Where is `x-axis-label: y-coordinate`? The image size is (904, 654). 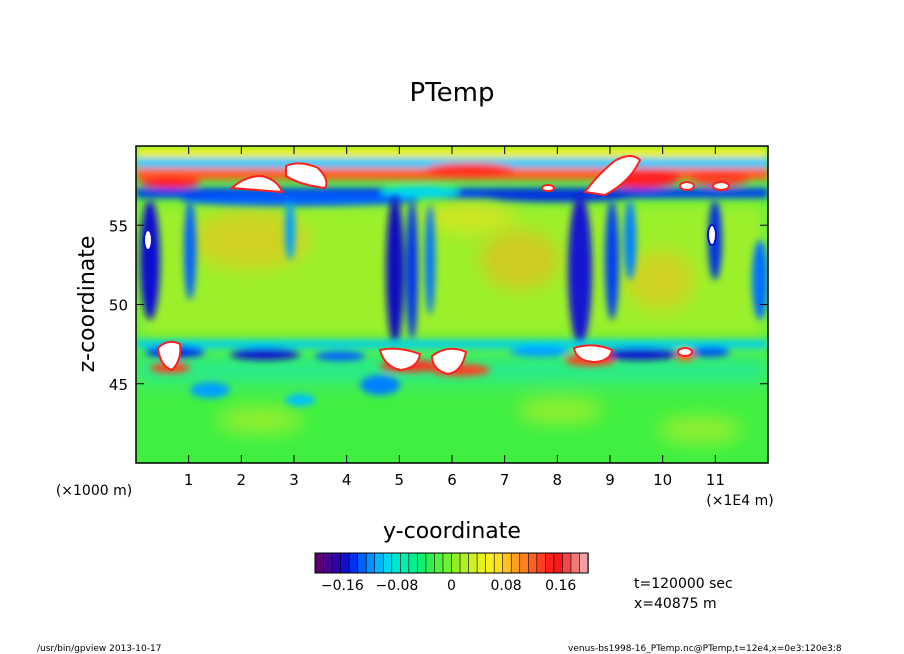
x-axis-label: y-coordinate is located at coordinates (452, 531).